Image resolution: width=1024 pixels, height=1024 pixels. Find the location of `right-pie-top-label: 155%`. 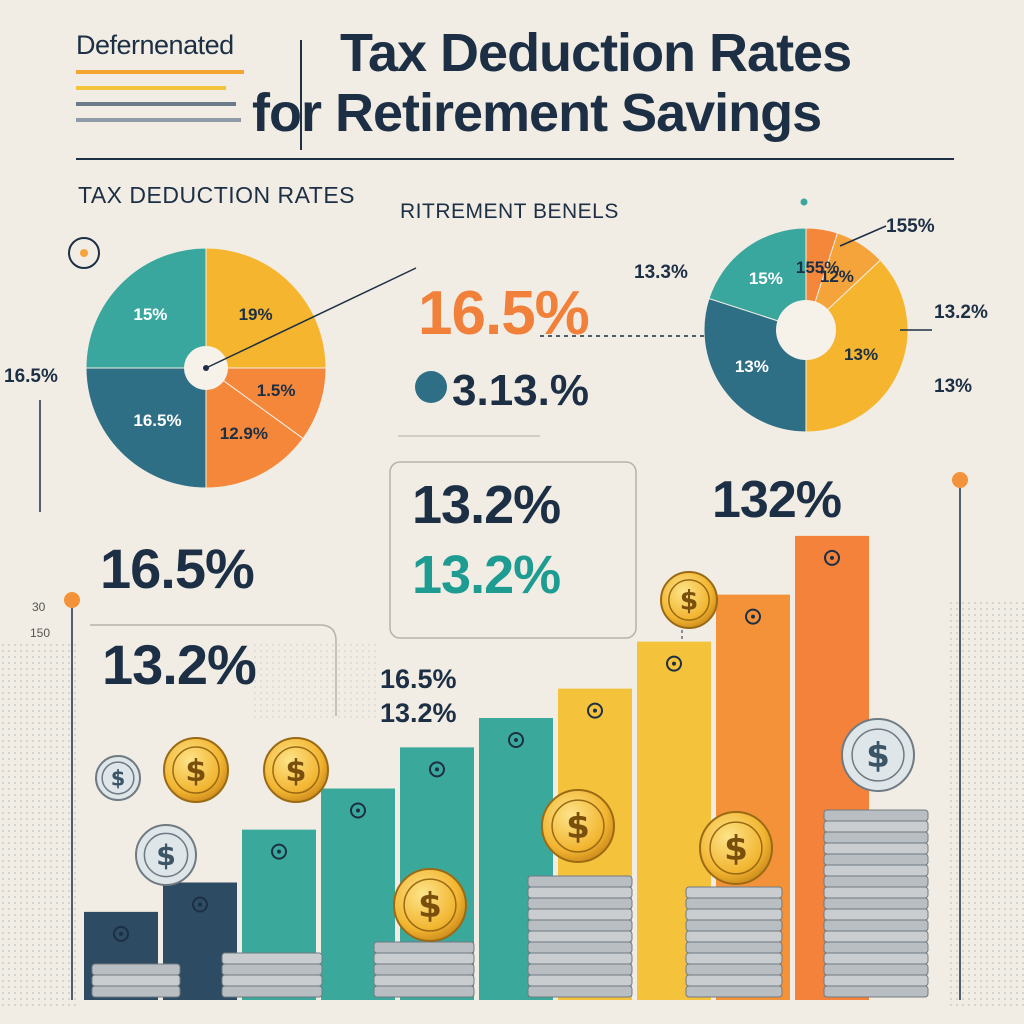

right-pie-top-label: 155% is located at coordinates (910, 226).